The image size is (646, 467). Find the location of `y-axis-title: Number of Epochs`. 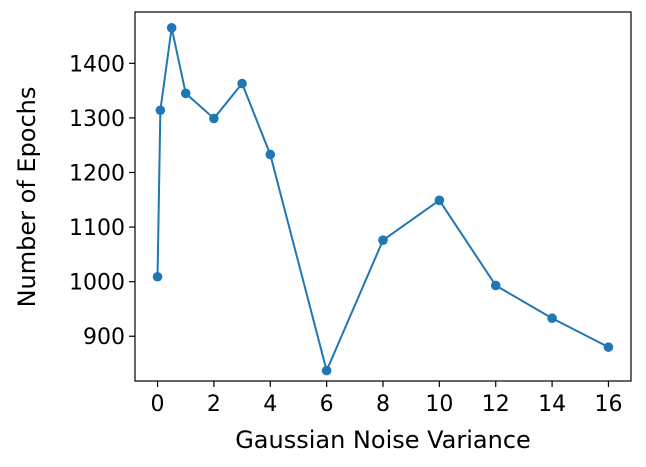

y-axis-title: Number of Epochs is located at coordinates (27, 197).